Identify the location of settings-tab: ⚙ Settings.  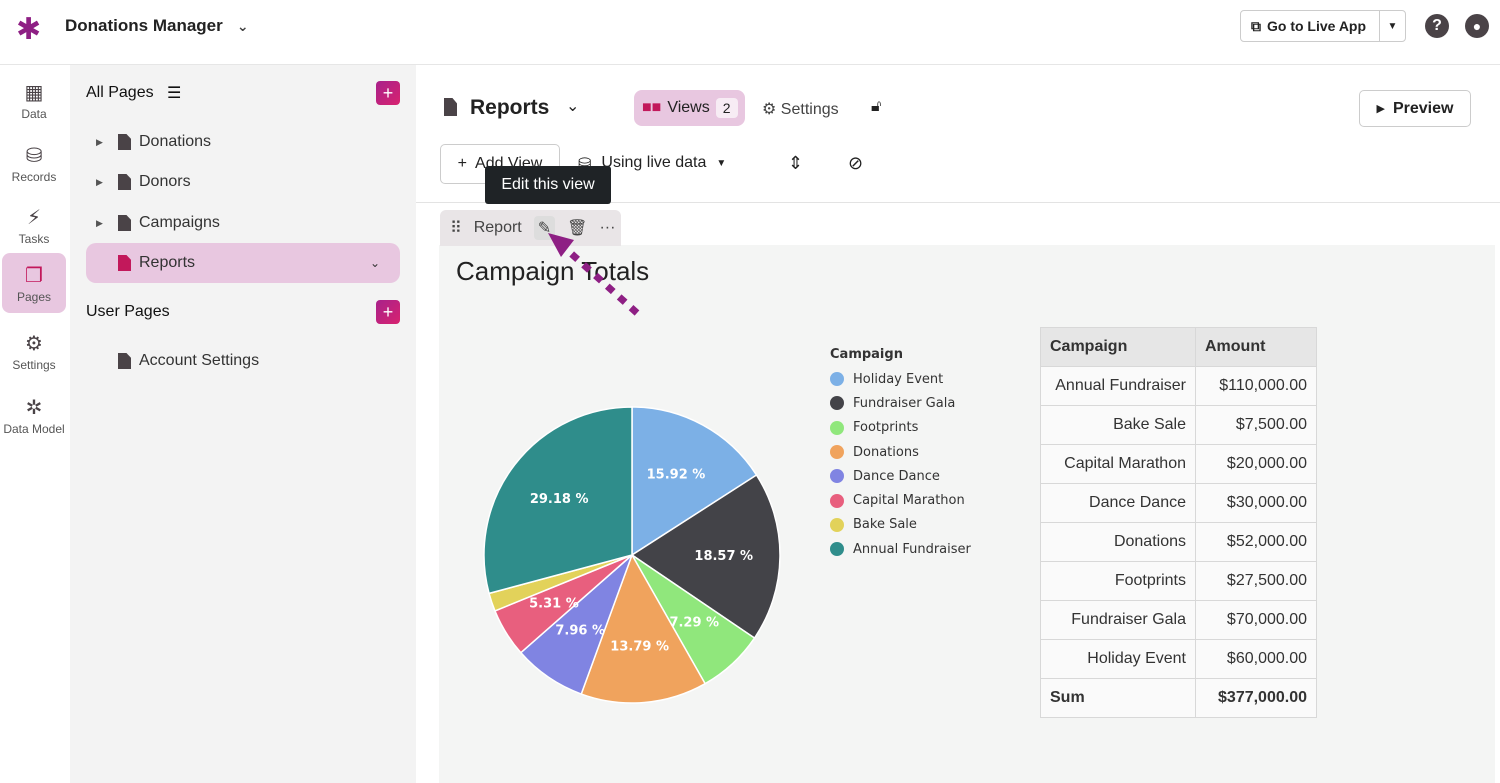
(800, 109).